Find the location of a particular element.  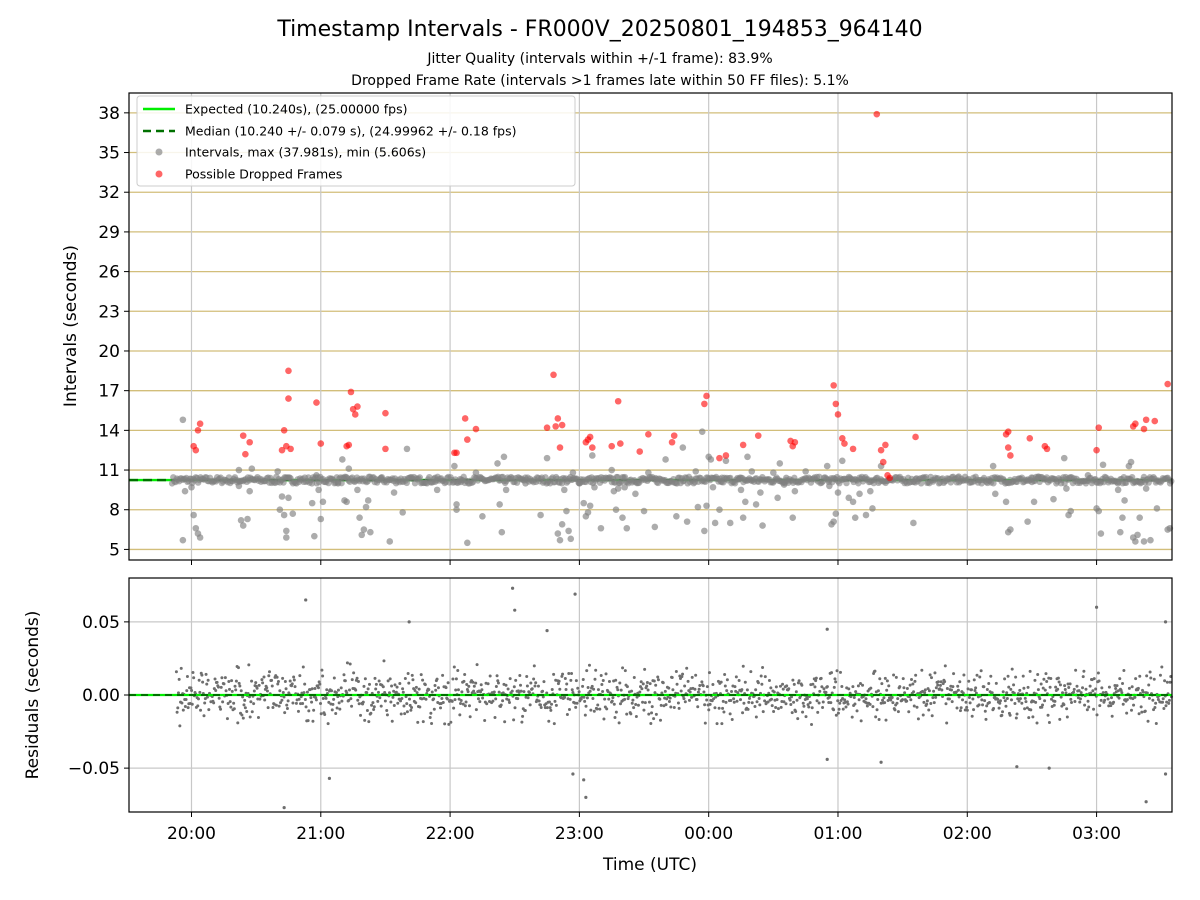

top-y-axis-label: Intervals (seconds) is located at coordinates (71, 326).